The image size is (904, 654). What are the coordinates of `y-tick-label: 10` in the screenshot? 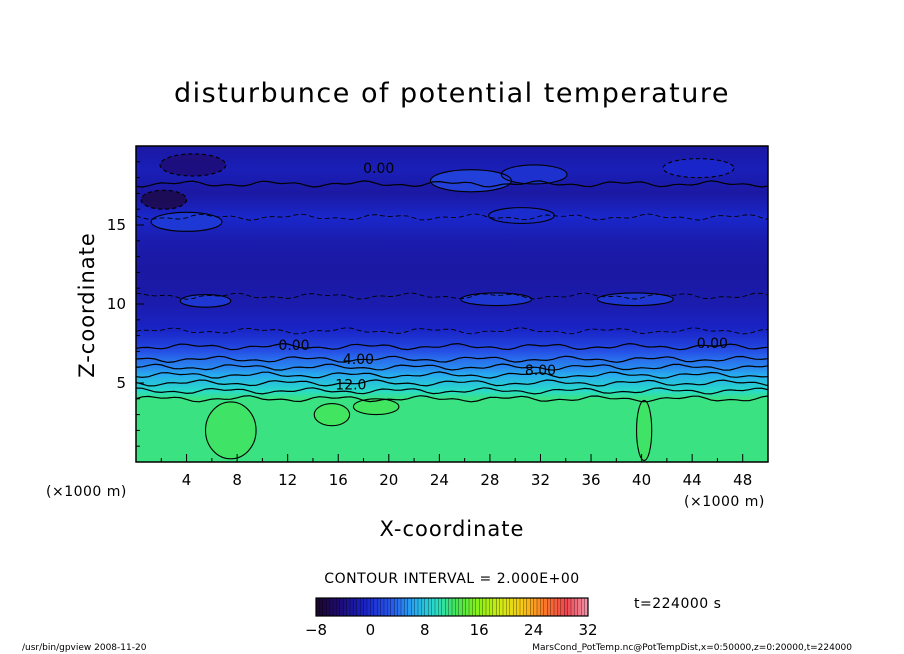 It's located at (116, 304).